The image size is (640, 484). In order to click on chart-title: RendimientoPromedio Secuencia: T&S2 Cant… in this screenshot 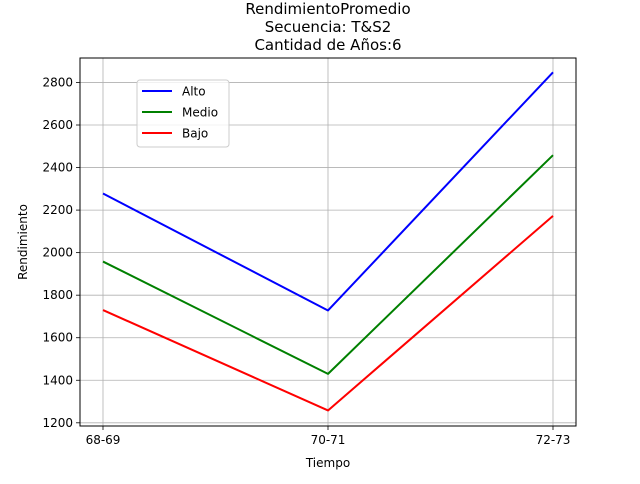, I will do `click(327, 27)`.